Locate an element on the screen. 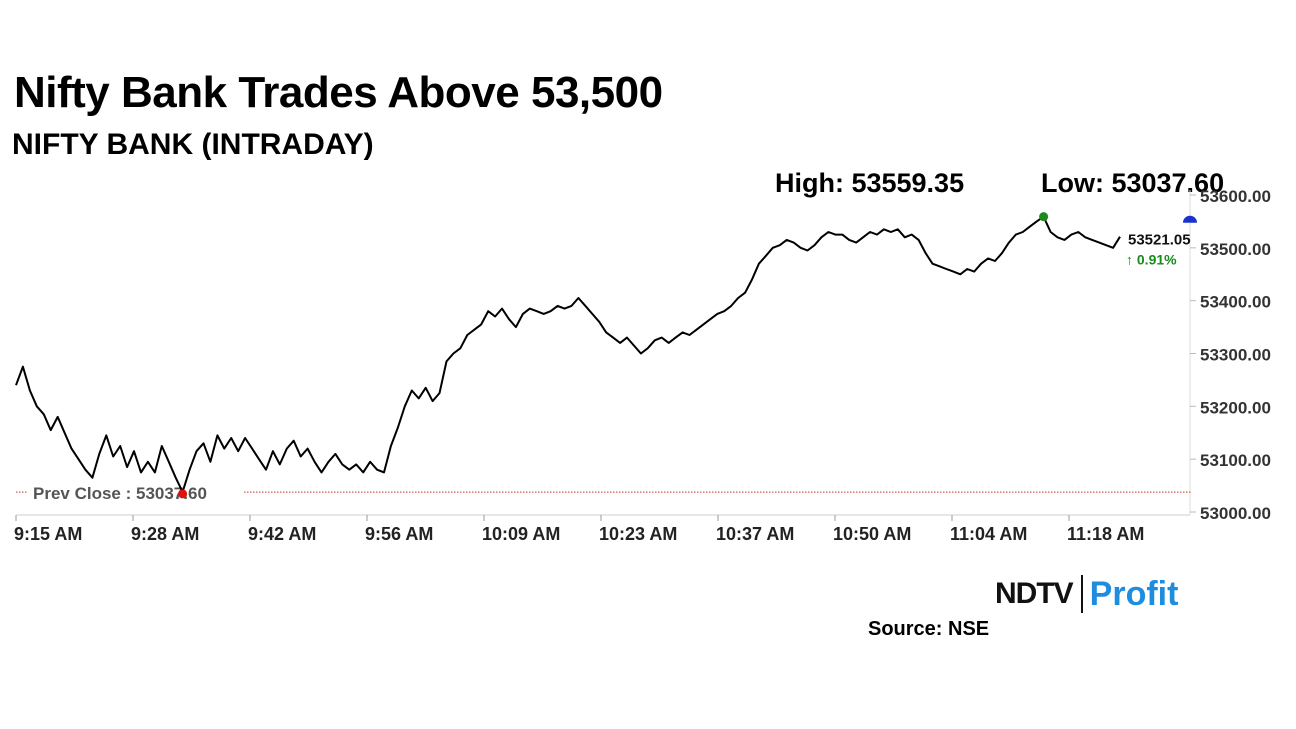  ndtv-profit-logo: NDTV Profit is located at coordinates (1086, 594).